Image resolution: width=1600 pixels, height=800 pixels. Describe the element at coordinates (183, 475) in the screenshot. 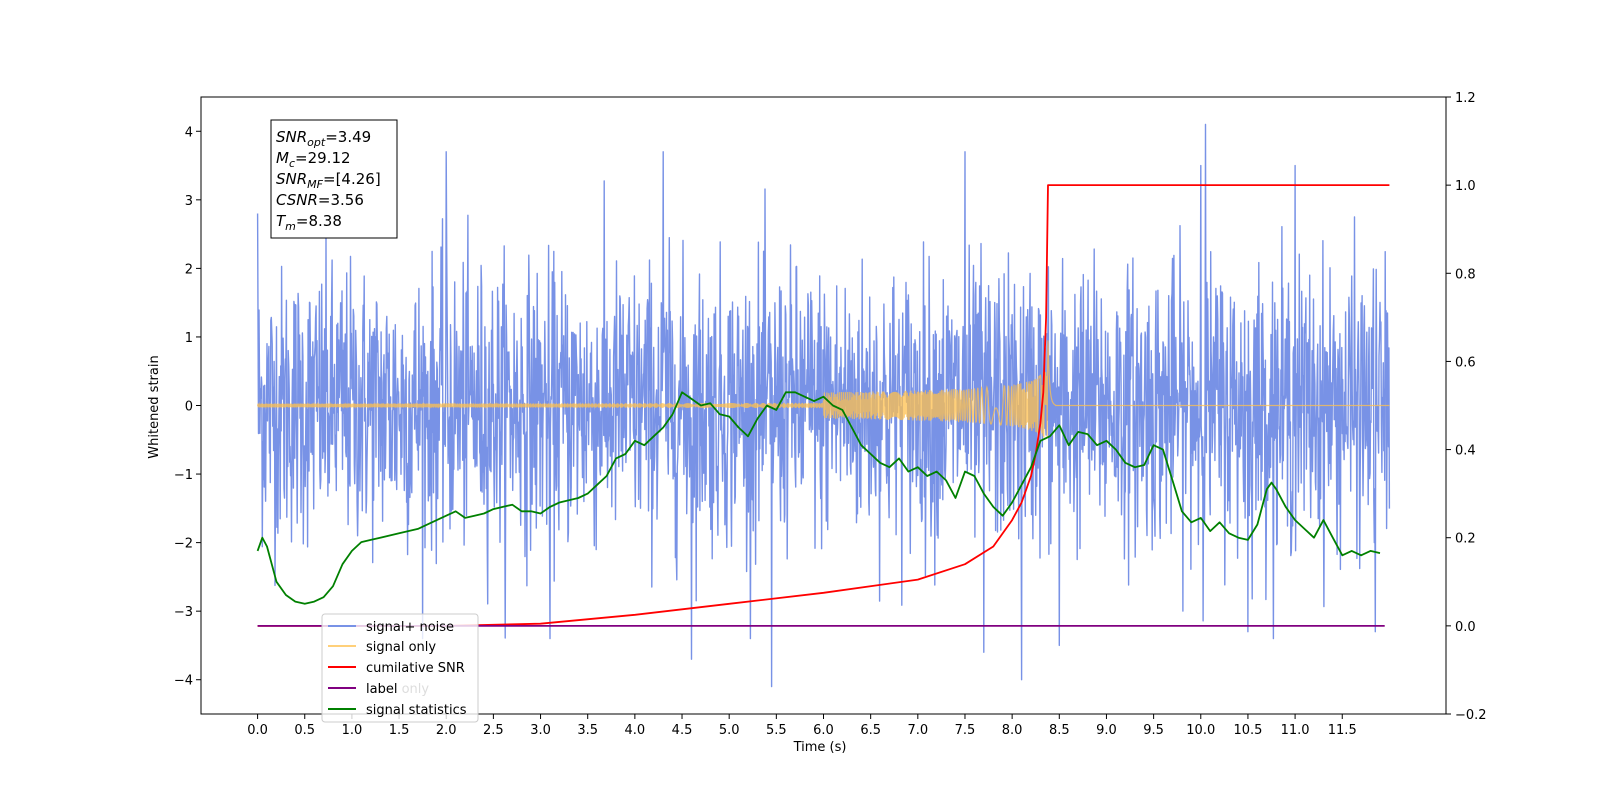

I see `y-tick-label: −1` at that location.